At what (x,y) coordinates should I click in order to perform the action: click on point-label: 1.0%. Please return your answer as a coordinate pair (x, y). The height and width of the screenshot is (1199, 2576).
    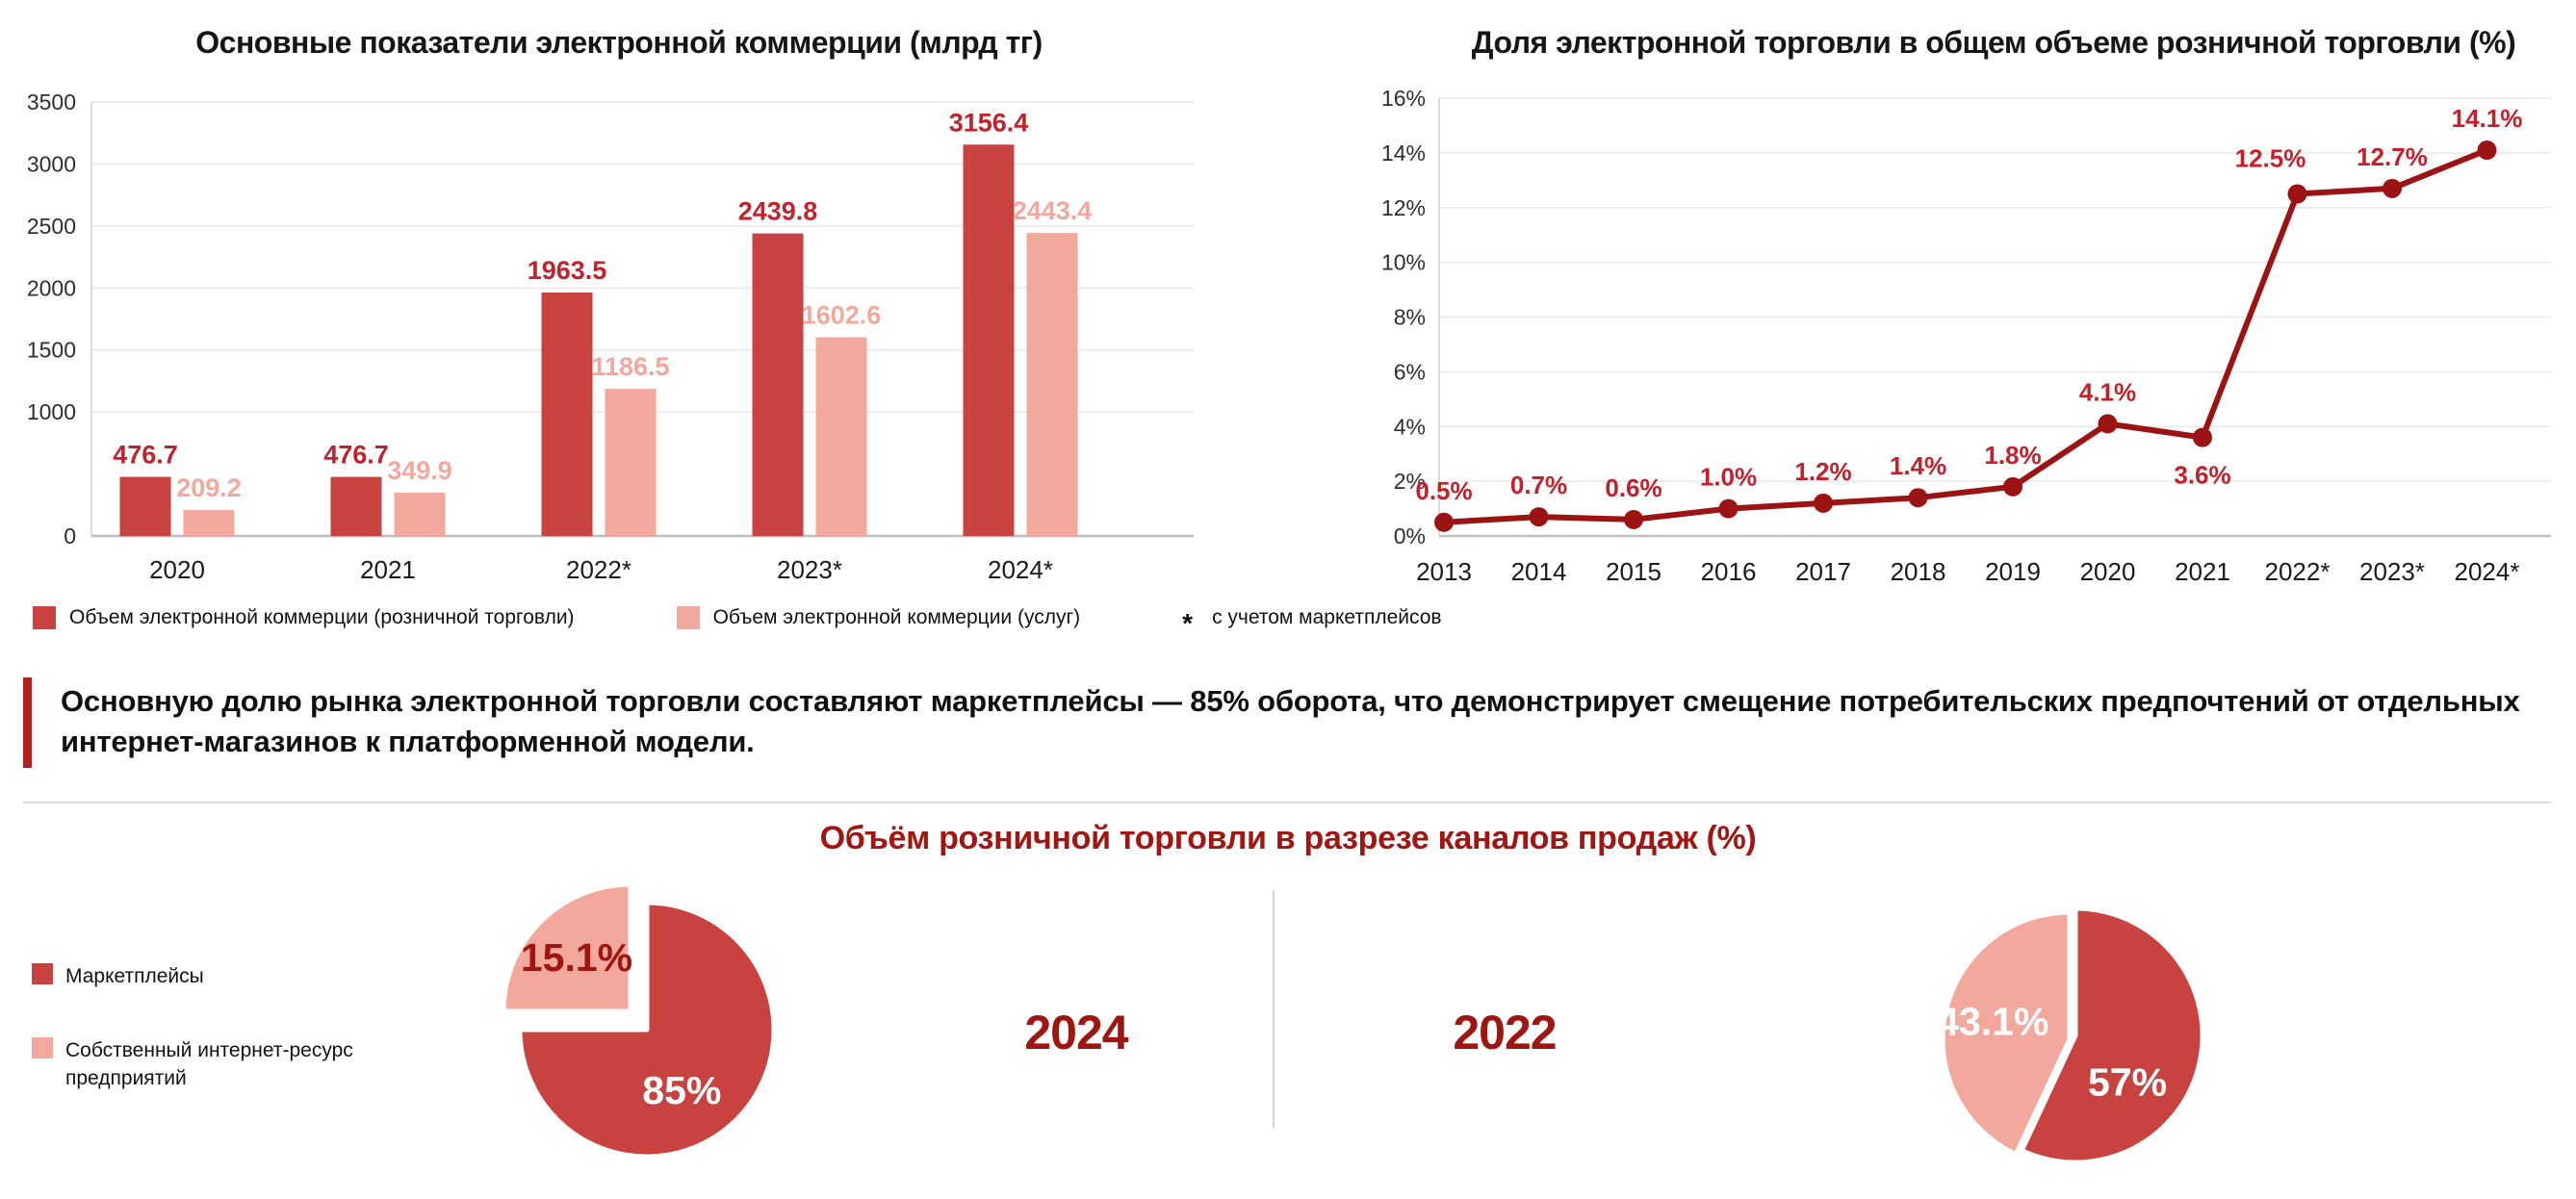
    Looking at the image, I should click on (1729, 477).